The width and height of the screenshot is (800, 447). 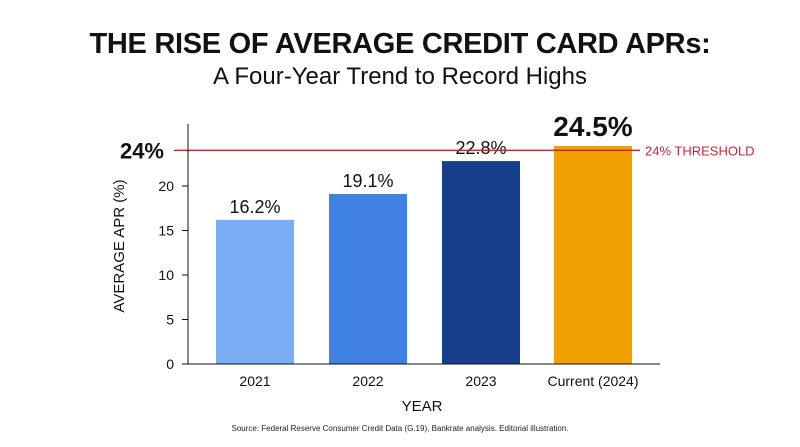 I want to click on x-tick-label: 2023, so click(x=480, y=381).